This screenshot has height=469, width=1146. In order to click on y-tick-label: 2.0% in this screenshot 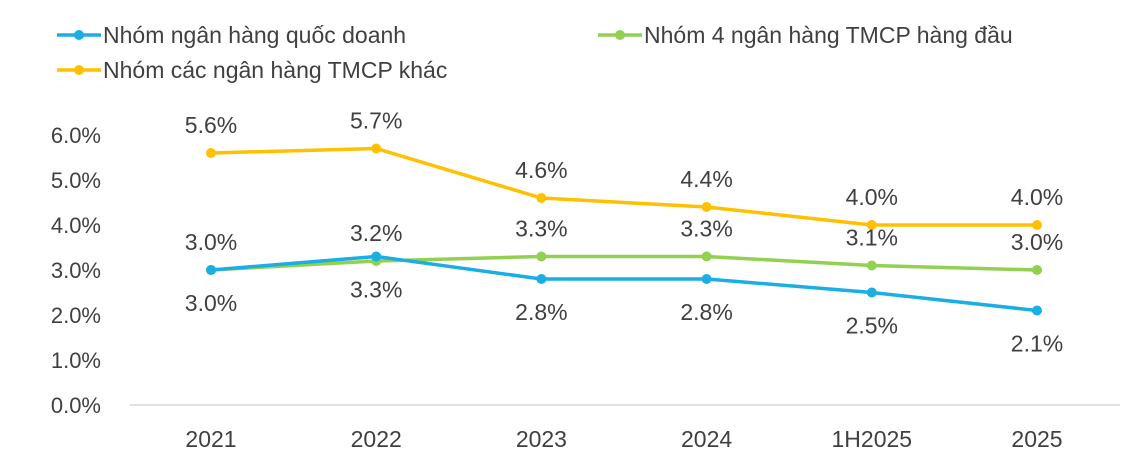, I will do `click(76, 315)`.